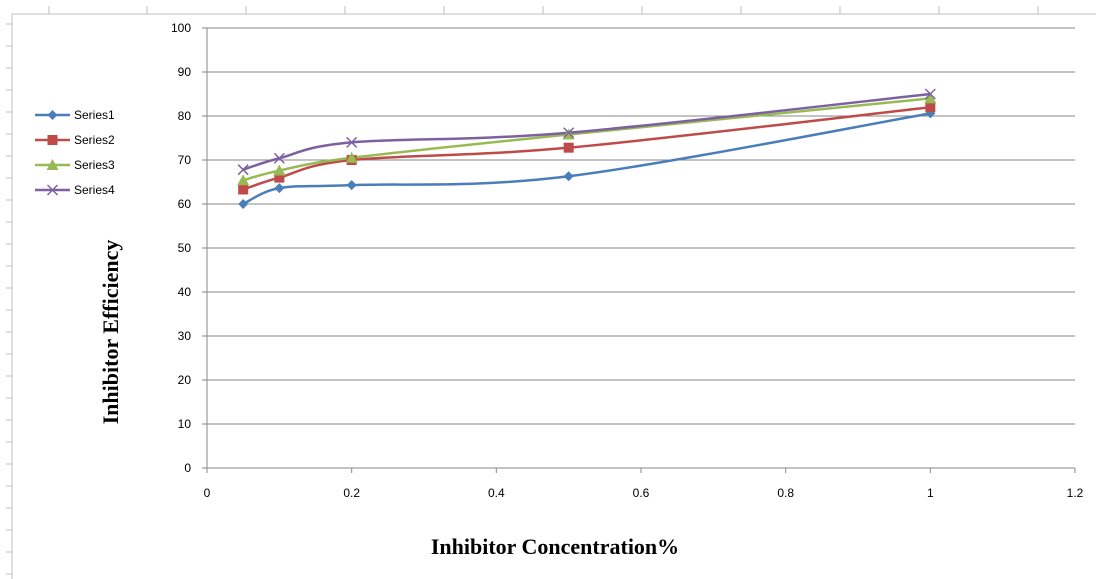 This screenshot has width=1098, height=579. Describe the element at coordinates (94, 140) in the screenshot. I see `legend-label: Series2` at that location.